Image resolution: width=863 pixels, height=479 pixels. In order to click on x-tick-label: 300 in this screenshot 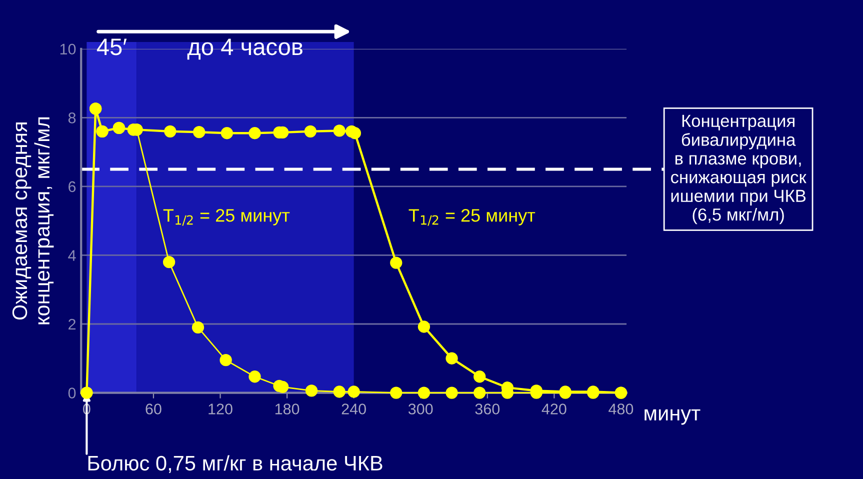, I will do `click(420, 409)`.